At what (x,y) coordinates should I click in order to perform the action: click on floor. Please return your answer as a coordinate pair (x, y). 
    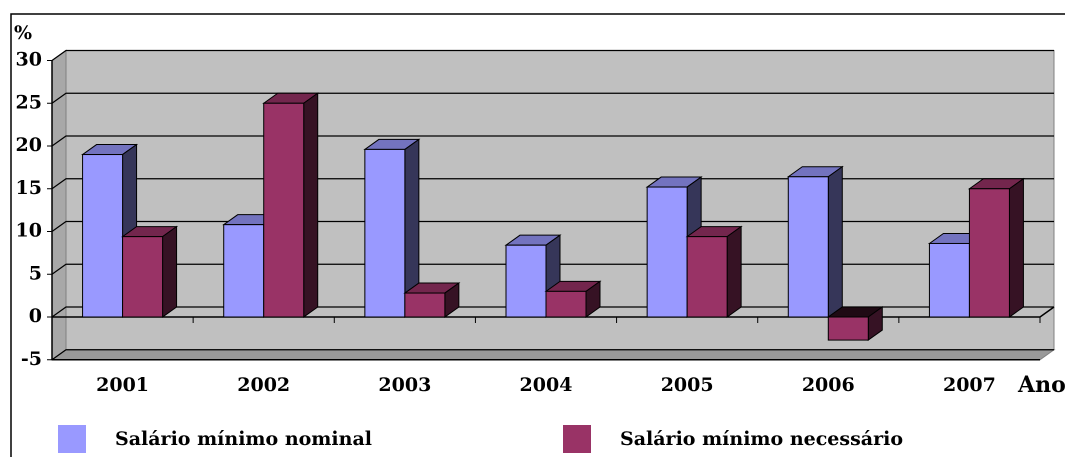
    Looking at the image, I should click on (553, 355).